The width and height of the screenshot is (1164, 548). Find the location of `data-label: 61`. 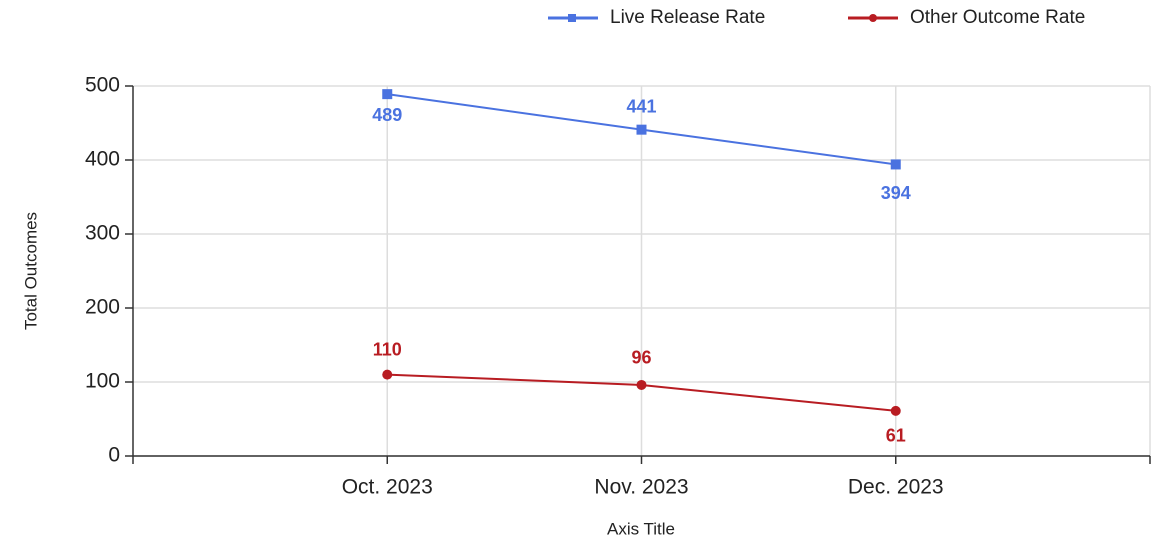

data-label: 61 is located at coordinates (896, 436).